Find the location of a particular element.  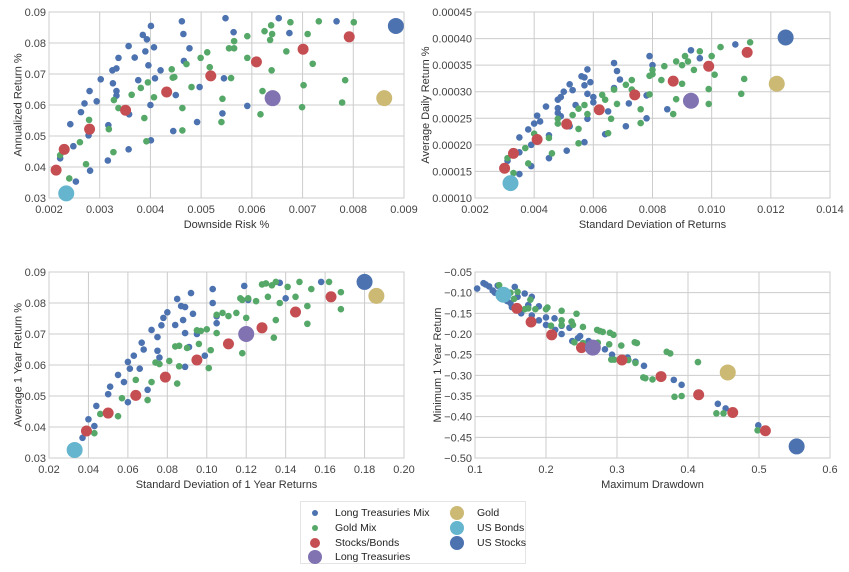

x-tick-label: 0.08 is located at coordinates (167, 470).